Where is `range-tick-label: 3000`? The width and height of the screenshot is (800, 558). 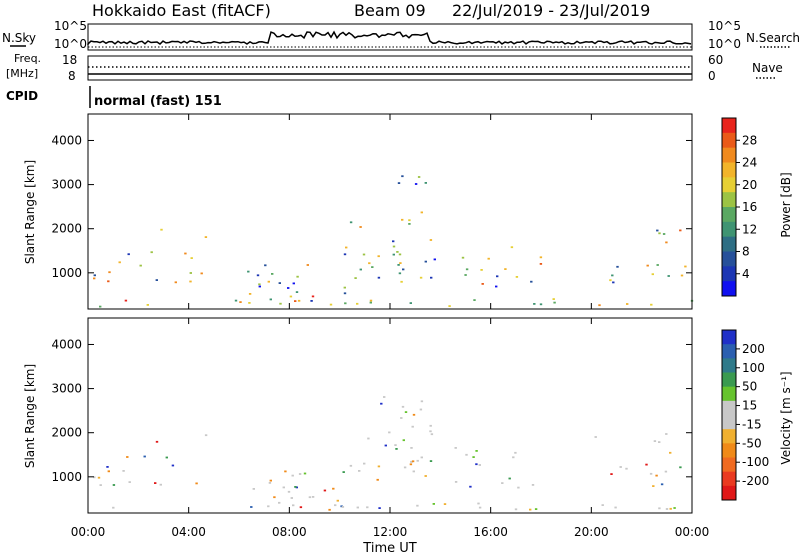 range-tick-label: 3000 is located at coordinates (66, 185).